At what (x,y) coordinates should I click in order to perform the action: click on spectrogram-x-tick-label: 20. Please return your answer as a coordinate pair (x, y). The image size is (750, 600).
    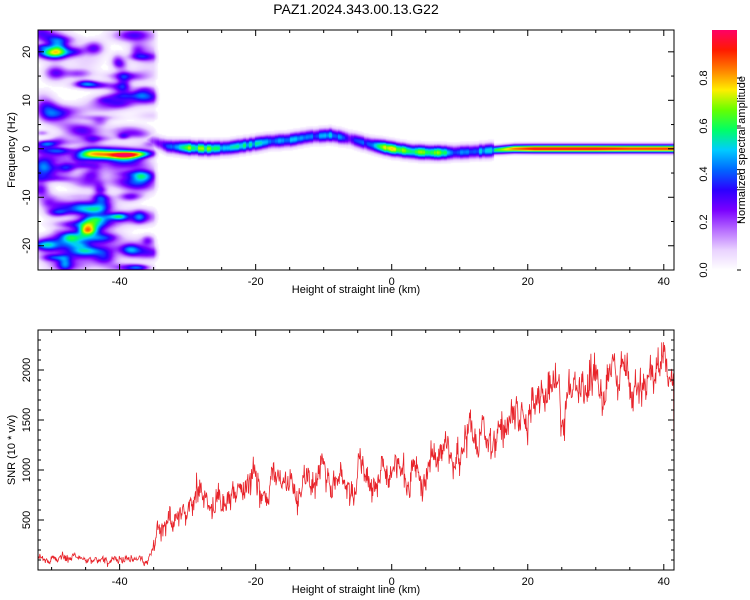
    Looking at the image, I should click on (528, 282).